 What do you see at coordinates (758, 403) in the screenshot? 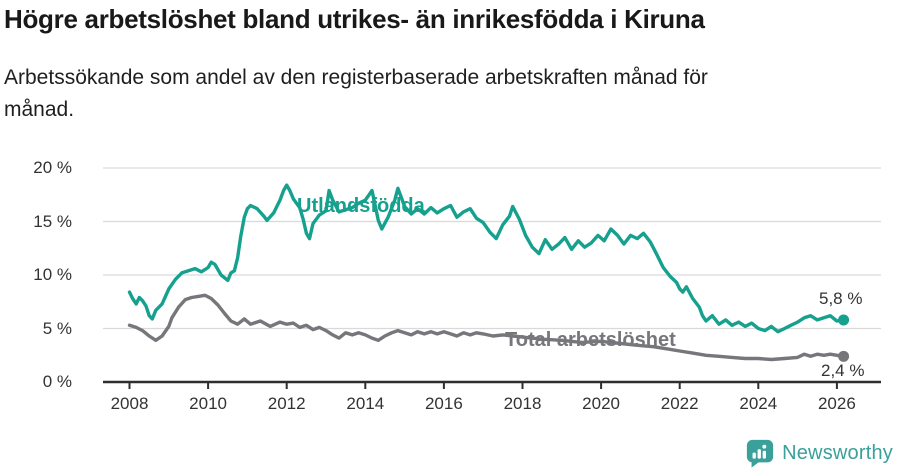
I see `x-tick-label: 2024` at bounding box center [758, 403].